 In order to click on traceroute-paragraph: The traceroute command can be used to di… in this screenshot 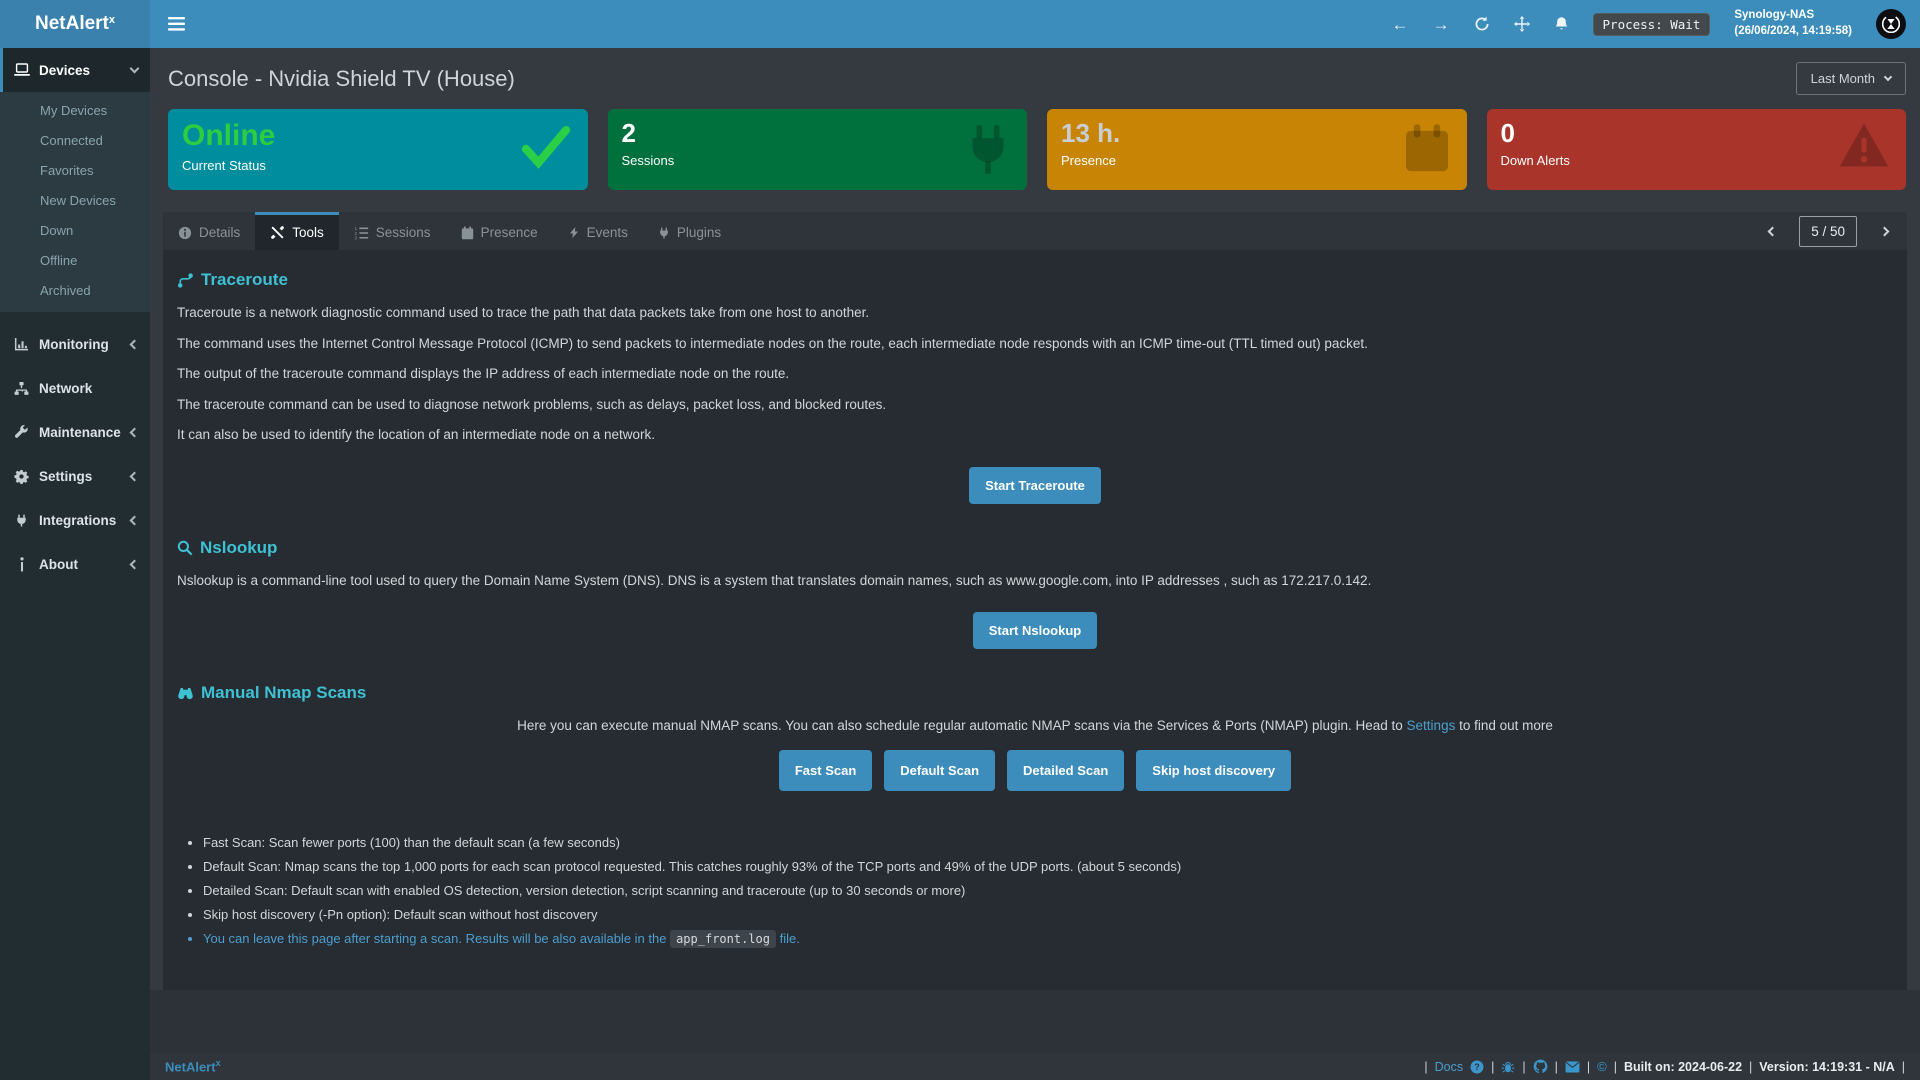, I will do `click(532, 404)`.